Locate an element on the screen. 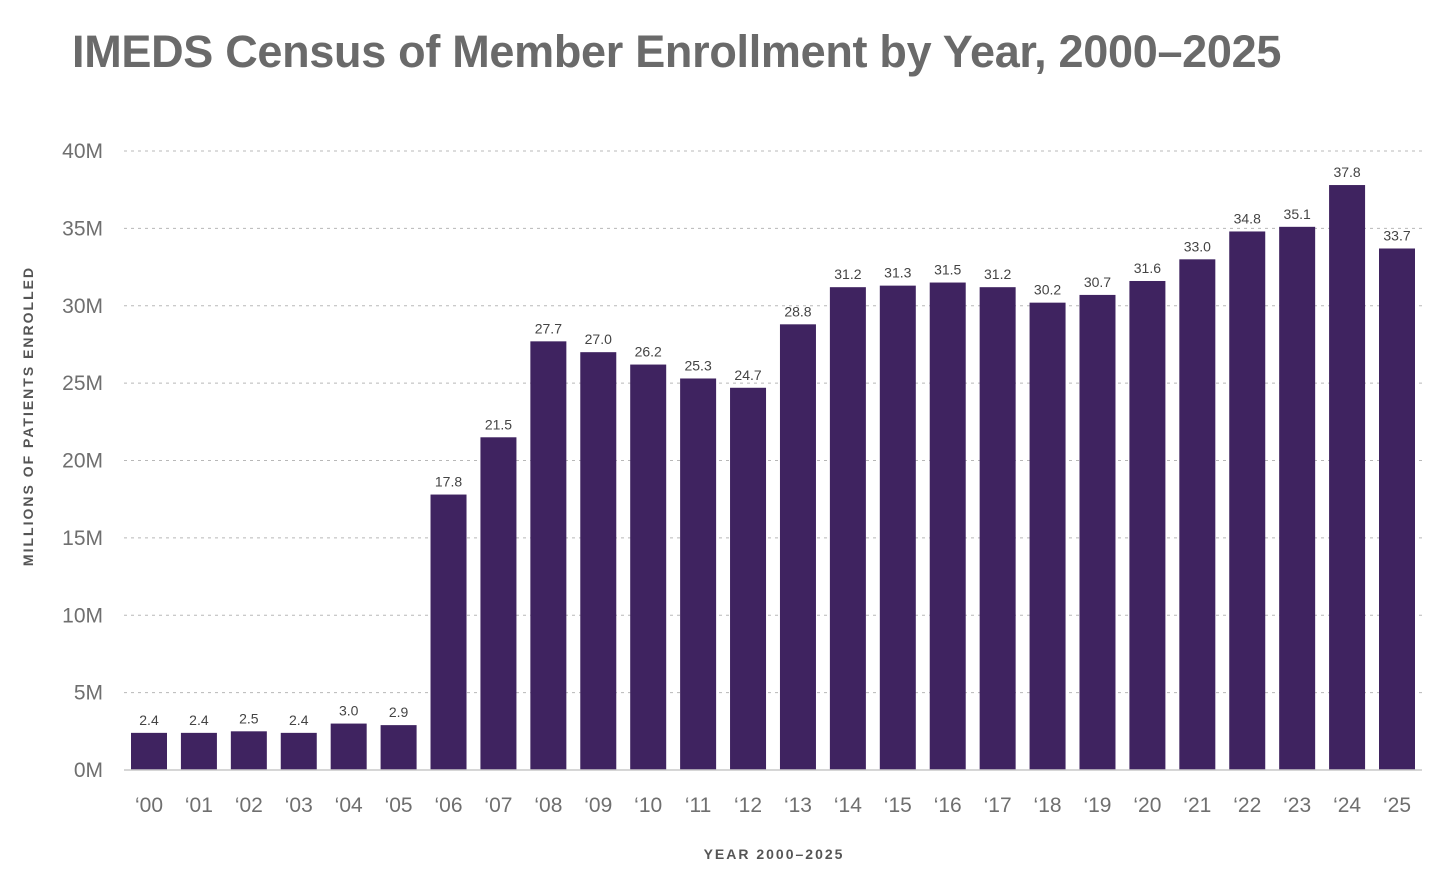 The width and height of the screenshot is (1444, 884). data-label: 17.8 is located at coordinates (448, 482).